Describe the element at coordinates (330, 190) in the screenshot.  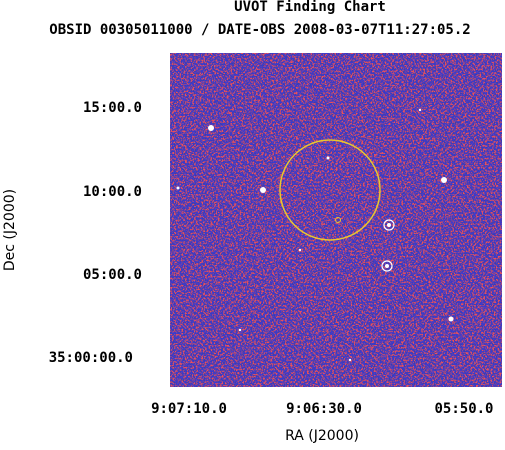
I see `error-circle` at that location.